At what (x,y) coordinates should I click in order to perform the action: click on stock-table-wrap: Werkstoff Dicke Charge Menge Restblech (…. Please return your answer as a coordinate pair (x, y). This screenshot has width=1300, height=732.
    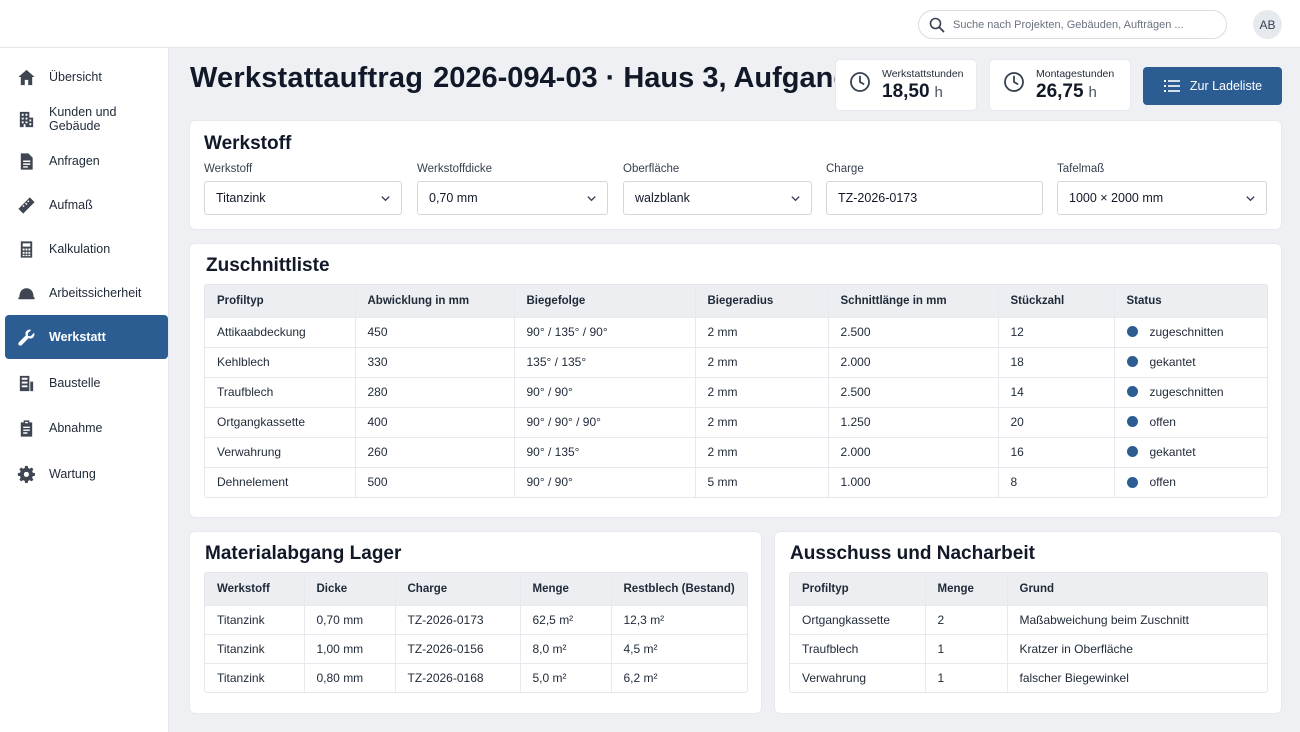
    Looking at the image, I should click on (476, 632).